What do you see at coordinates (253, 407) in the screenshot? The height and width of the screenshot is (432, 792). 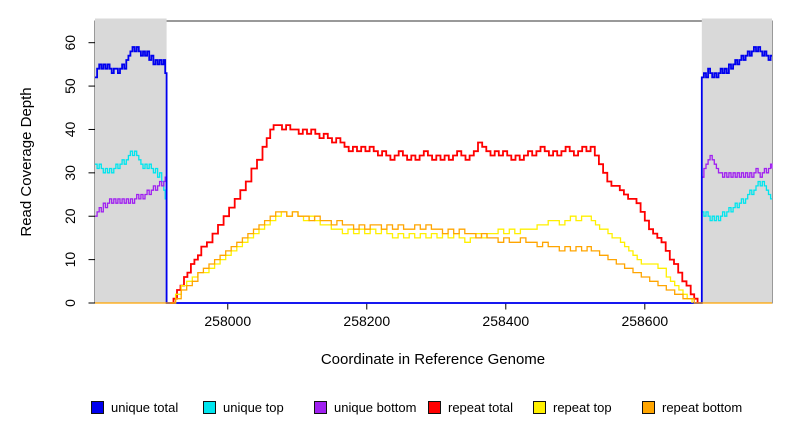 I see `legend-label: unique top` at bounding box center [253, 407].